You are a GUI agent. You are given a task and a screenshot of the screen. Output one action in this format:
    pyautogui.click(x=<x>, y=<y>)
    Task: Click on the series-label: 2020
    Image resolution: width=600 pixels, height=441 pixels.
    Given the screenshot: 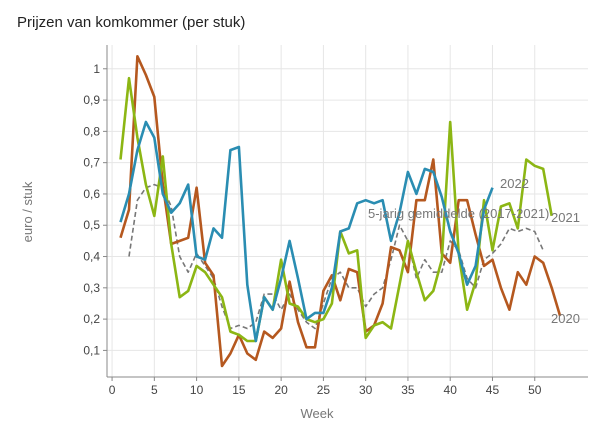 What is the action you would take?
    pyautogui.click(x=565, y=318)
    